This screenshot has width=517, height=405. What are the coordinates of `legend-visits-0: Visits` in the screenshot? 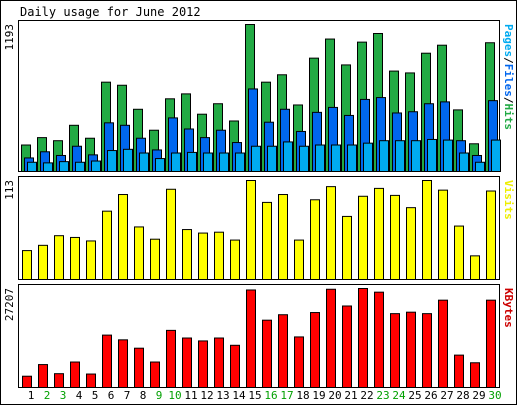 It's located at (508, 200).